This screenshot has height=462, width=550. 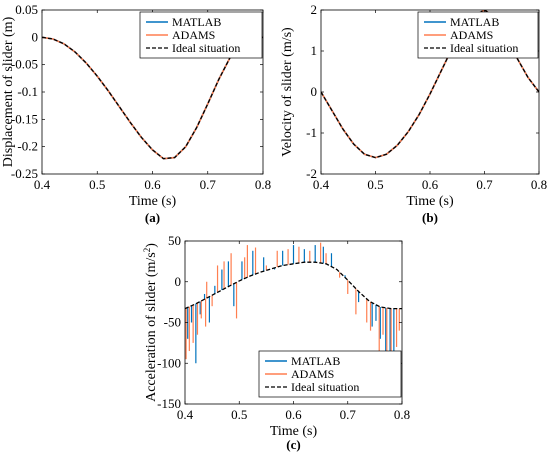 I want to click on y-tick-label: -0.25, so click(x=24, y=173).